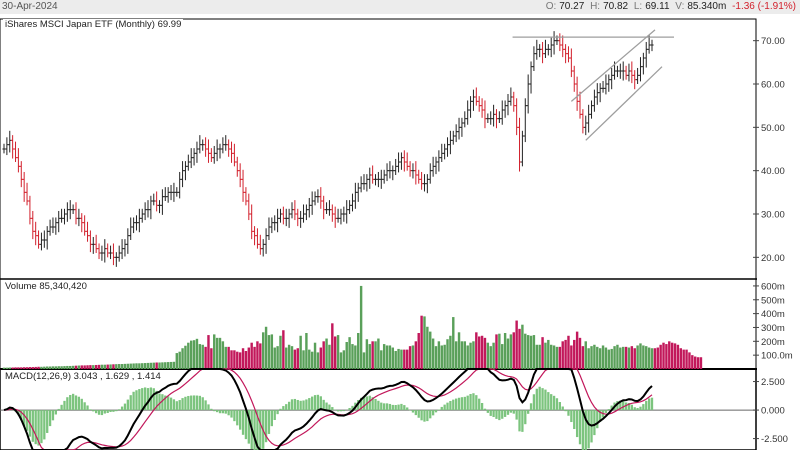 The image size is (800, 450). Describe the element at coordinates (593, 85) in the screenshot. I see `trendlines` at that location.